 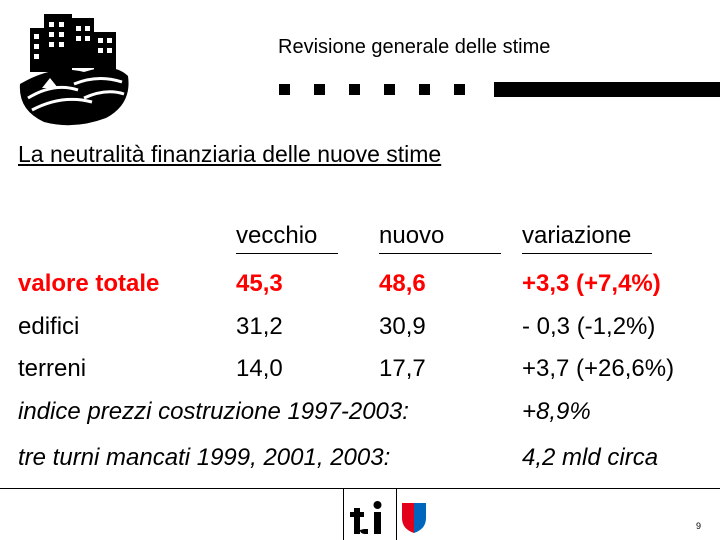 I want to click on col-header-nuovo: nuovo, so click(x=412, y=235).